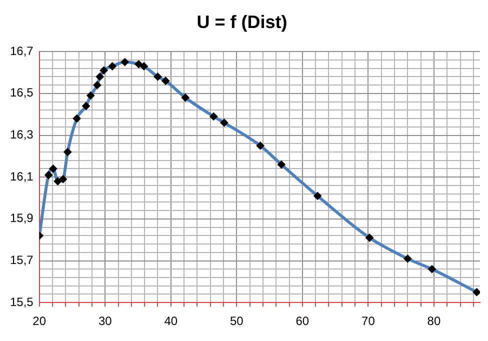 The width and height of the screenshot is (488, 341). Describe the element at coordinates (22, 51) in the screenshot. I see `y-tick-label: 16,7` at that location.